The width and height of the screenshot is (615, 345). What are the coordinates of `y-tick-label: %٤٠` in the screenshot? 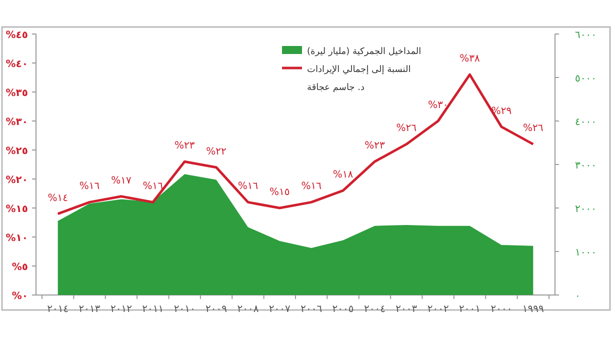 It's located at (17, 64).